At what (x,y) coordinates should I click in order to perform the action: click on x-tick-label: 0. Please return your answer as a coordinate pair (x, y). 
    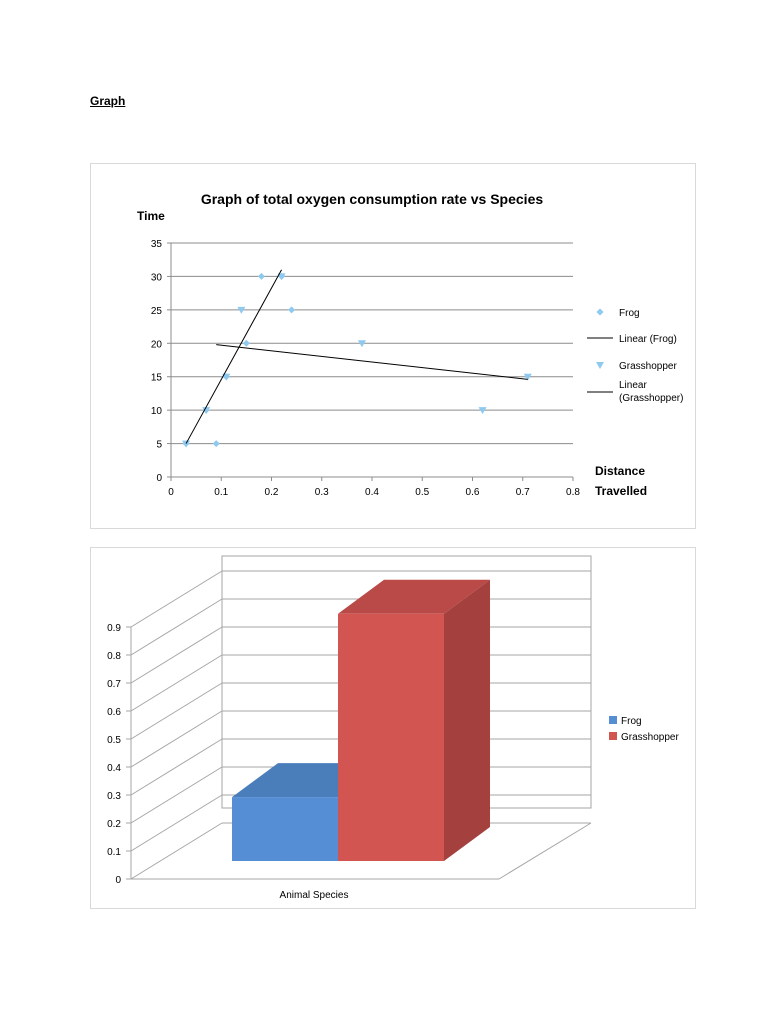
    Looking at the image, I should click on (171, 492).